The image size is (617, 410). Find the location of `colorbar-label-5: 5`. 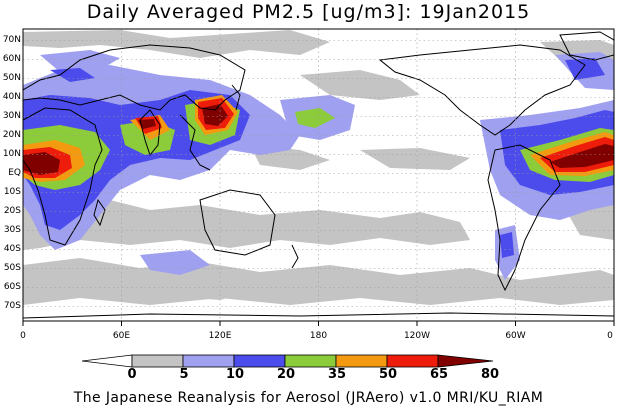

colorbar-label-5: 5 is located at coordinates (184, 374).